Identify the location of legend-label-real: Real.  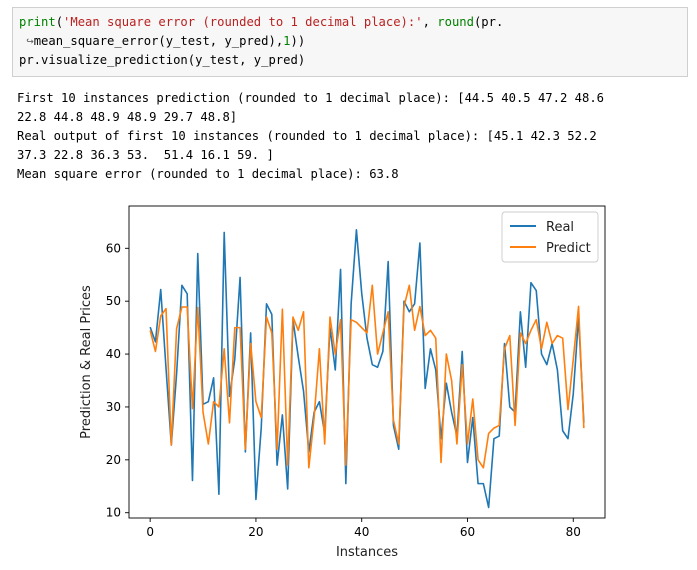
(560, 227).